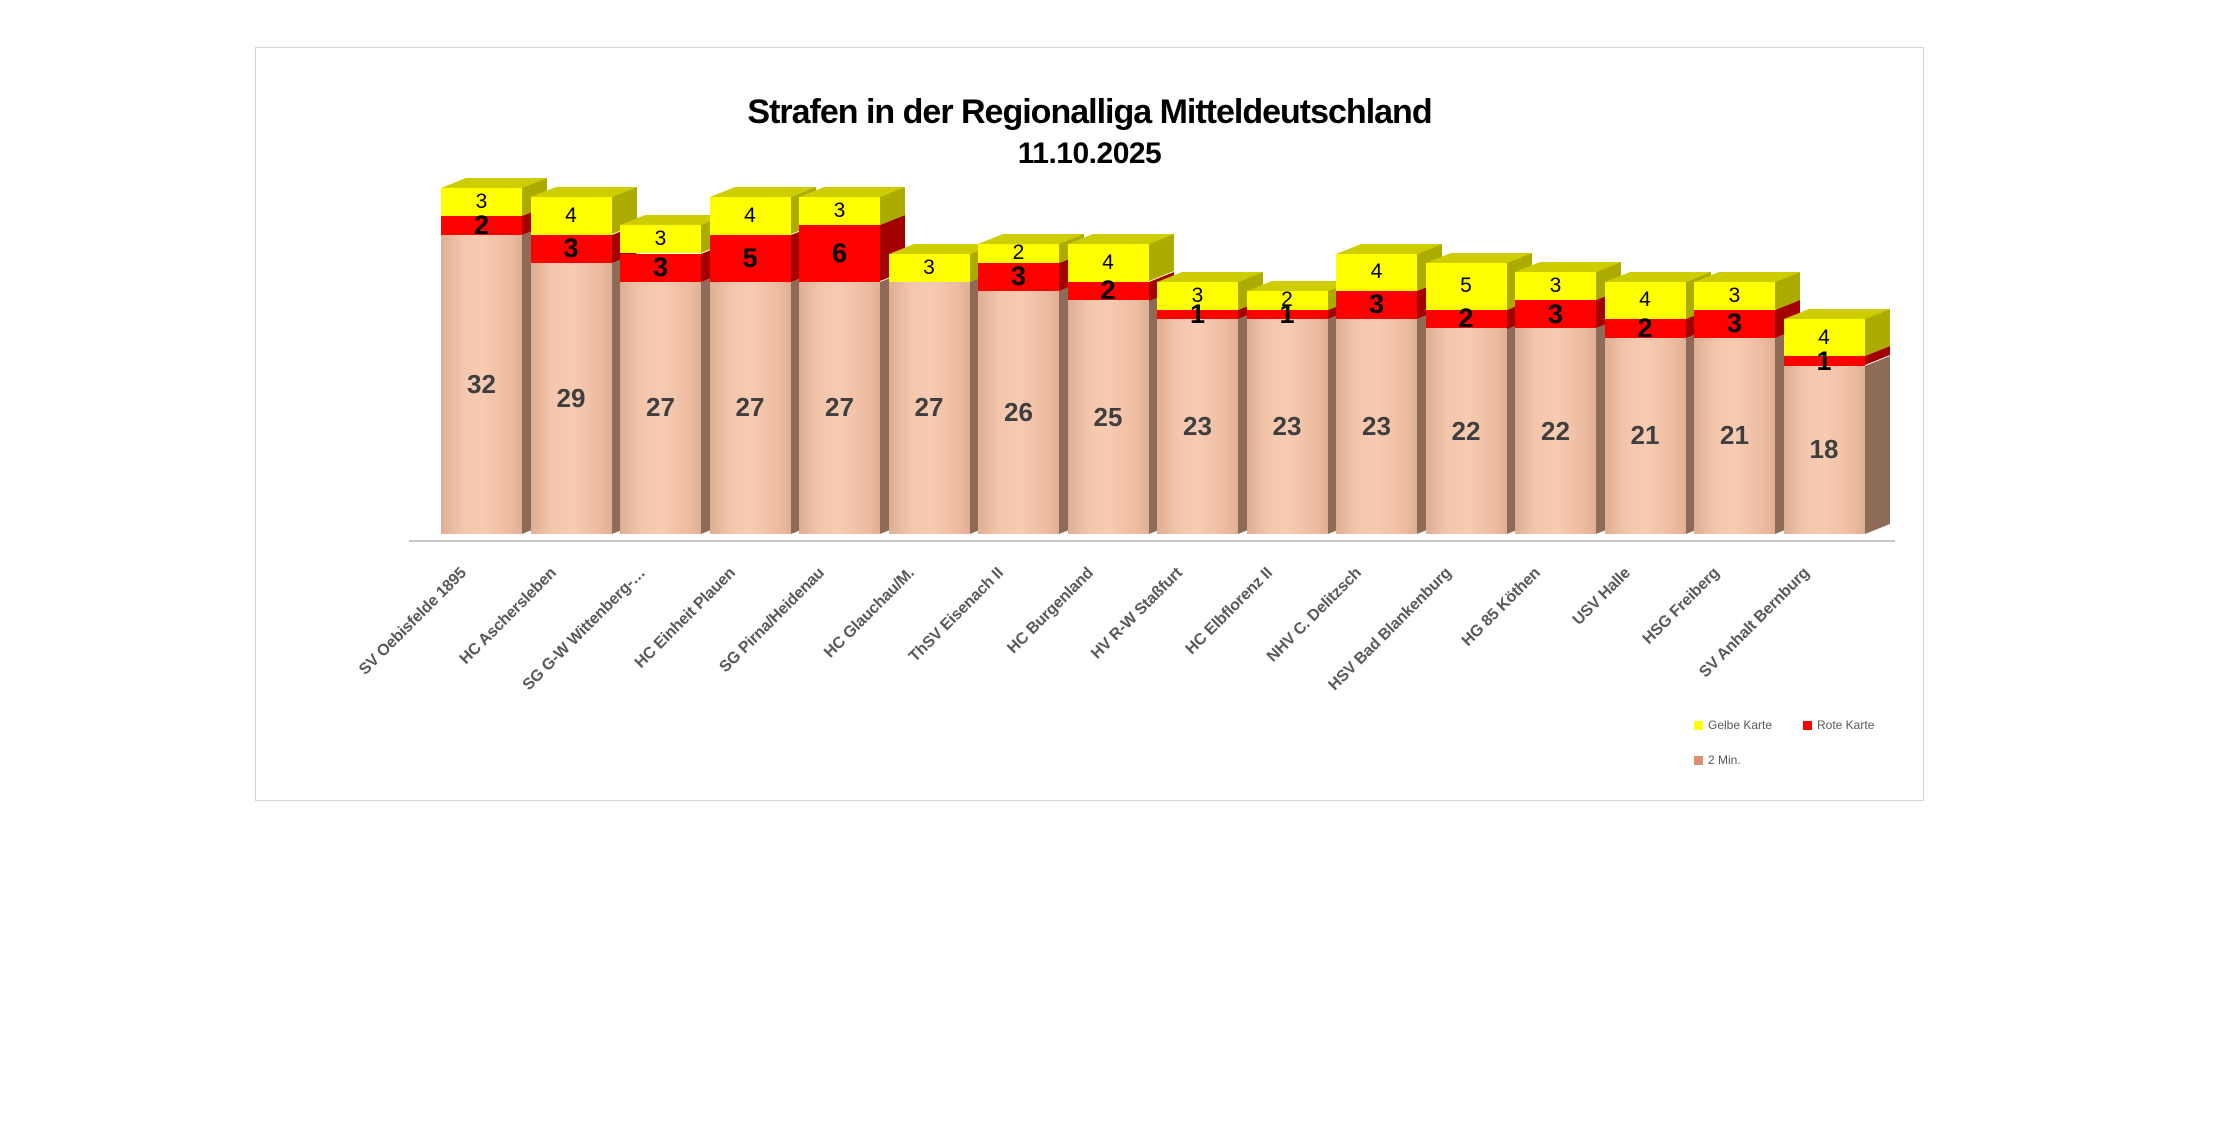  I want to click on legend-item-gelbe-karte: Gelbe Karte, so click(1733, 725).